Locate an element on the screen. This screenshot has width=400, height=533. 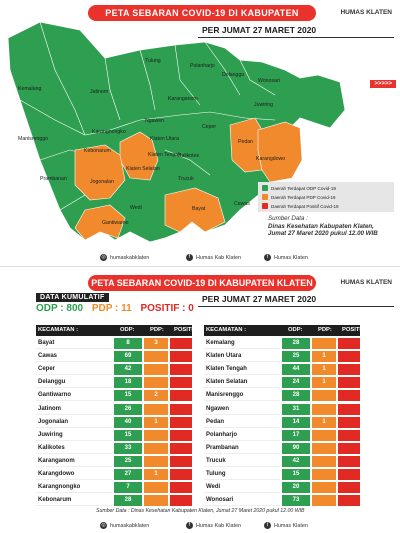
kecamatan-name: Ngawen is located at coordinates (242, 409).